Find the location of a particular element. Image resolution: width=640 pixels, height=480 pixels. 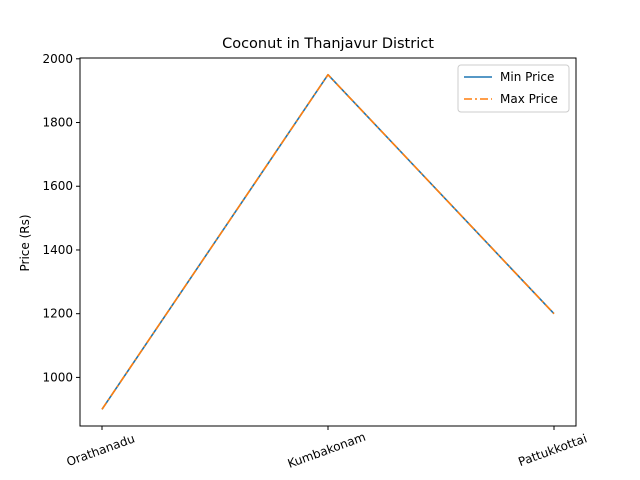

legend-entry: Min Price is located at coordinates (527, 77).